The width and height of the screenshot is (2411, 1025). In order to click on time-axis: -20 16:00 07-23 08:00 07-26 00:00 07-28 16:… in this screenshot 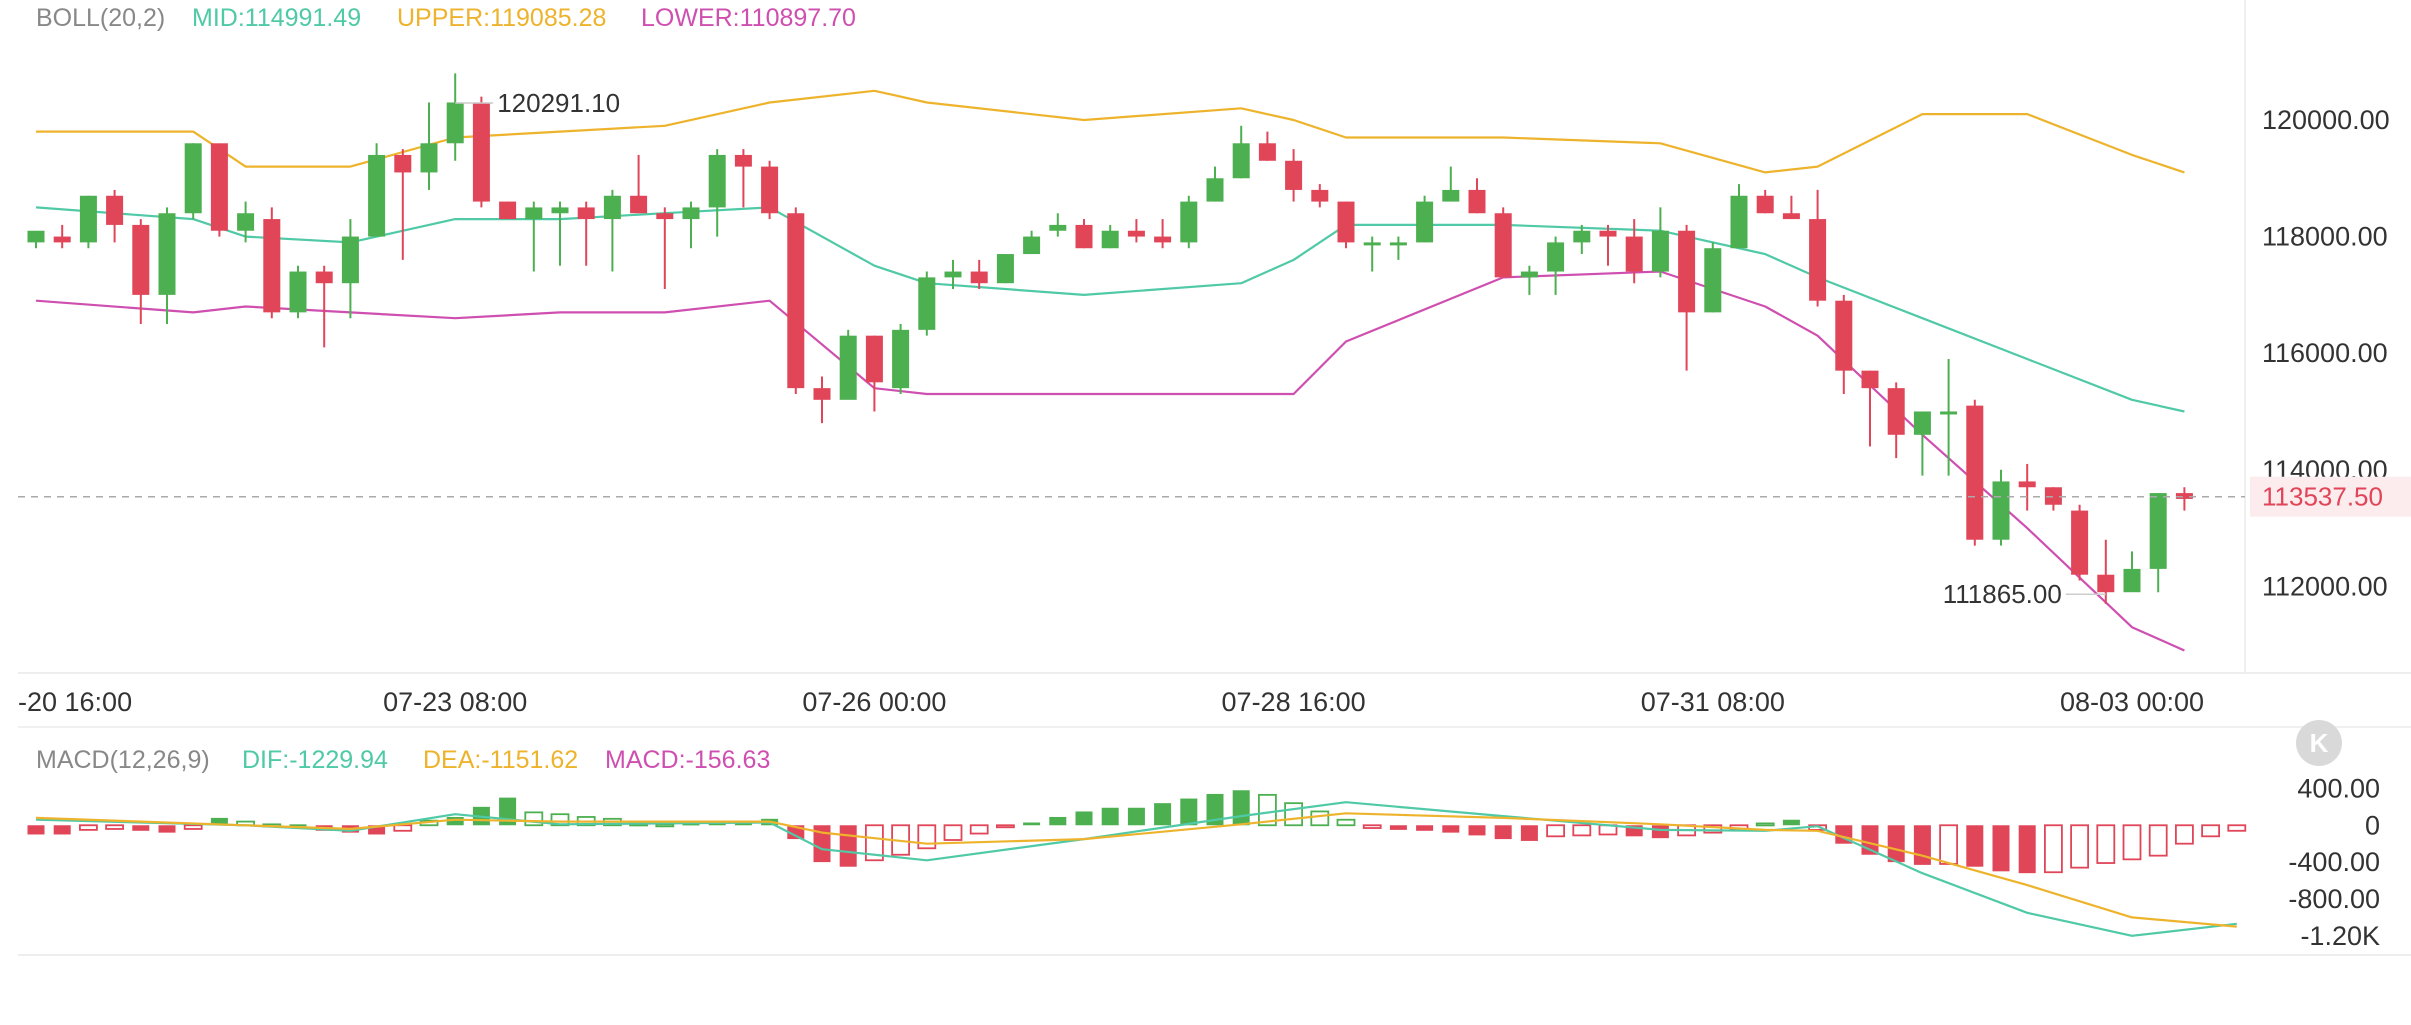, I will do `click(1111, 702)`.